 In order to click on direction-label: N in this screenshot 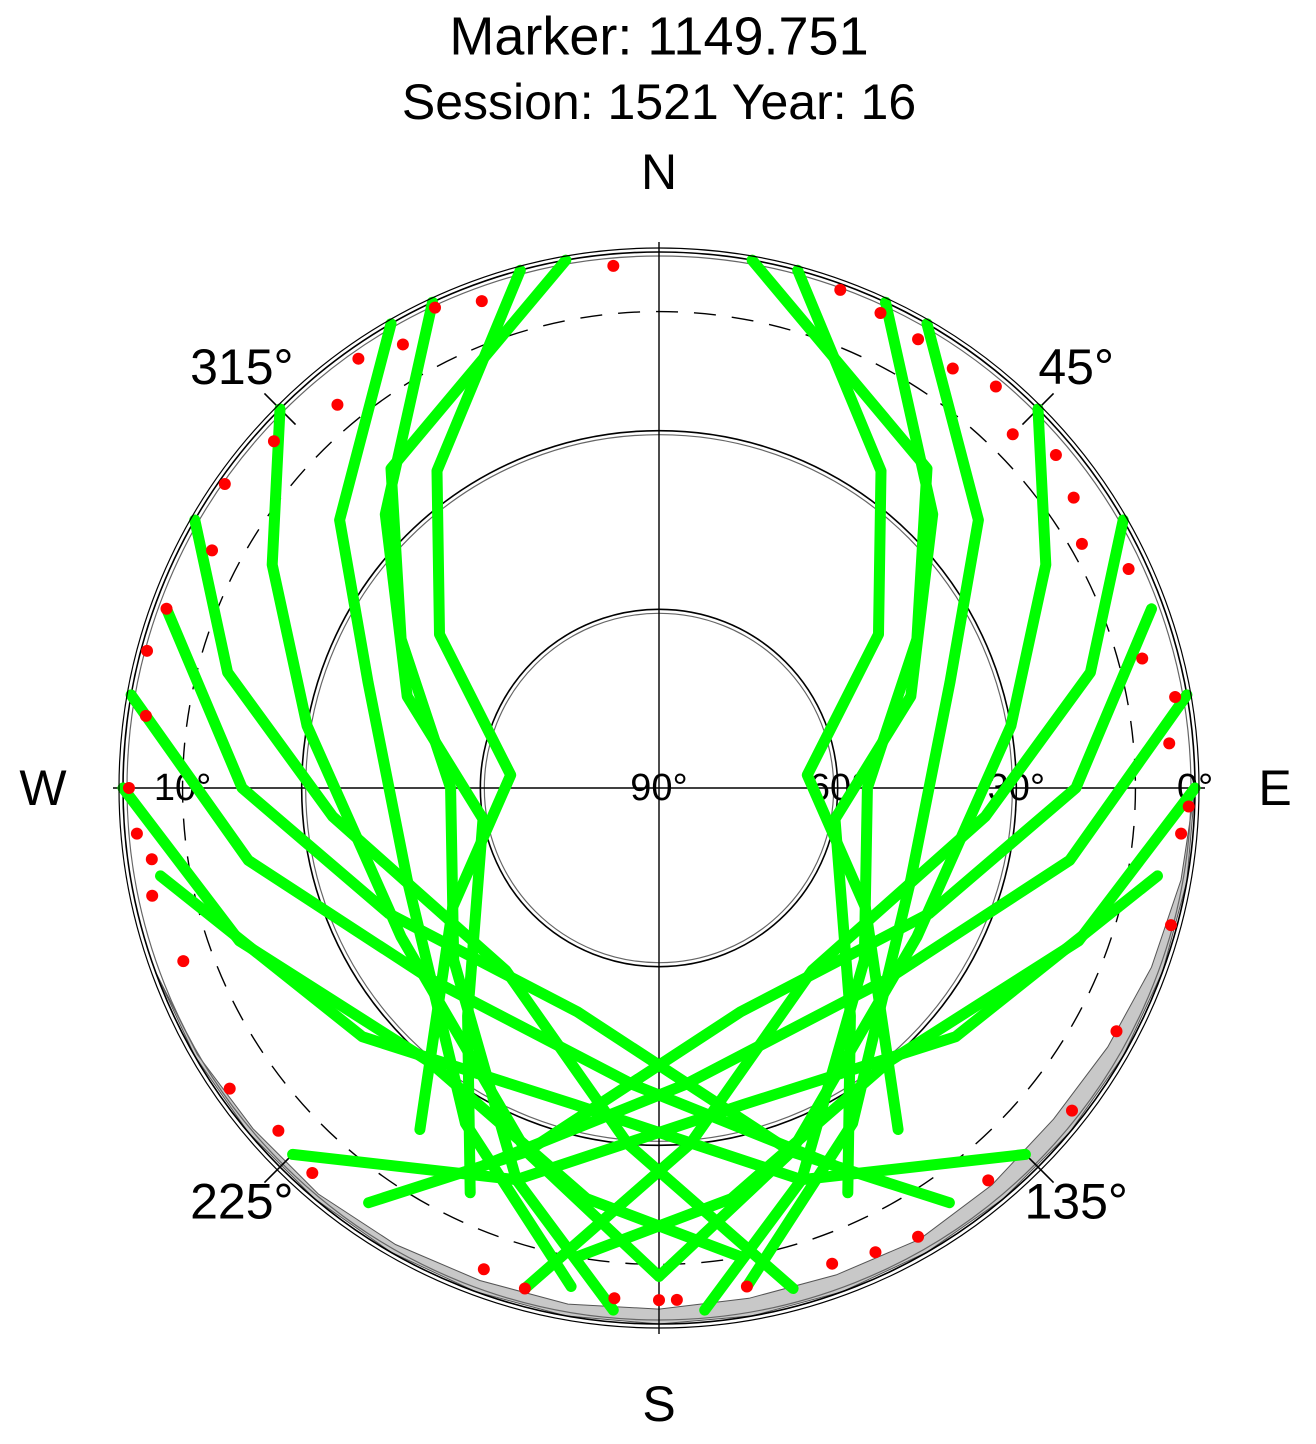, I will do `click(659, 172)`.